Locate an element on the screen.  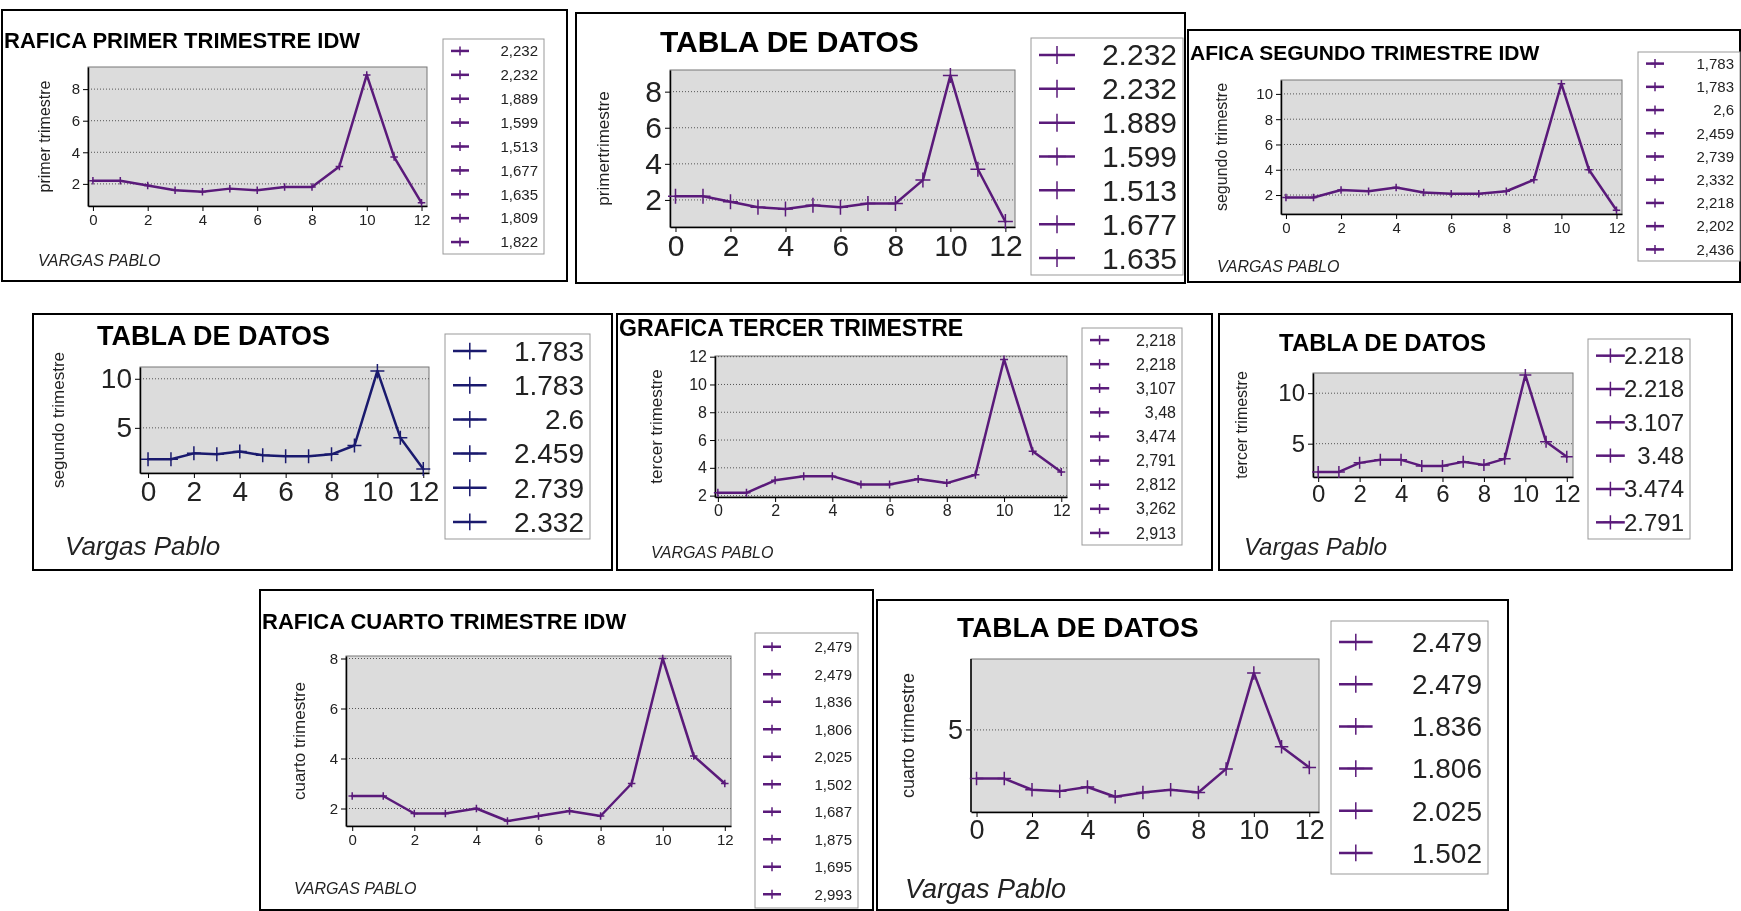
text: 1,687 is located at coordinates (833, 811).